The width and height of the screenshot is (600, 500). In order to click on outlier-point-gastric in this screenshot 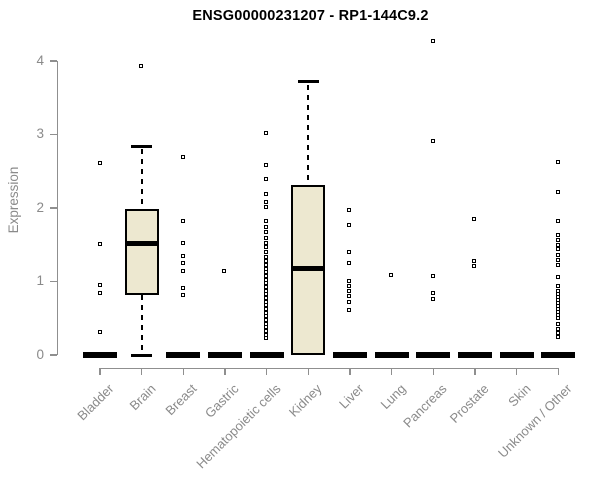, I will do `click(224, 270)`.